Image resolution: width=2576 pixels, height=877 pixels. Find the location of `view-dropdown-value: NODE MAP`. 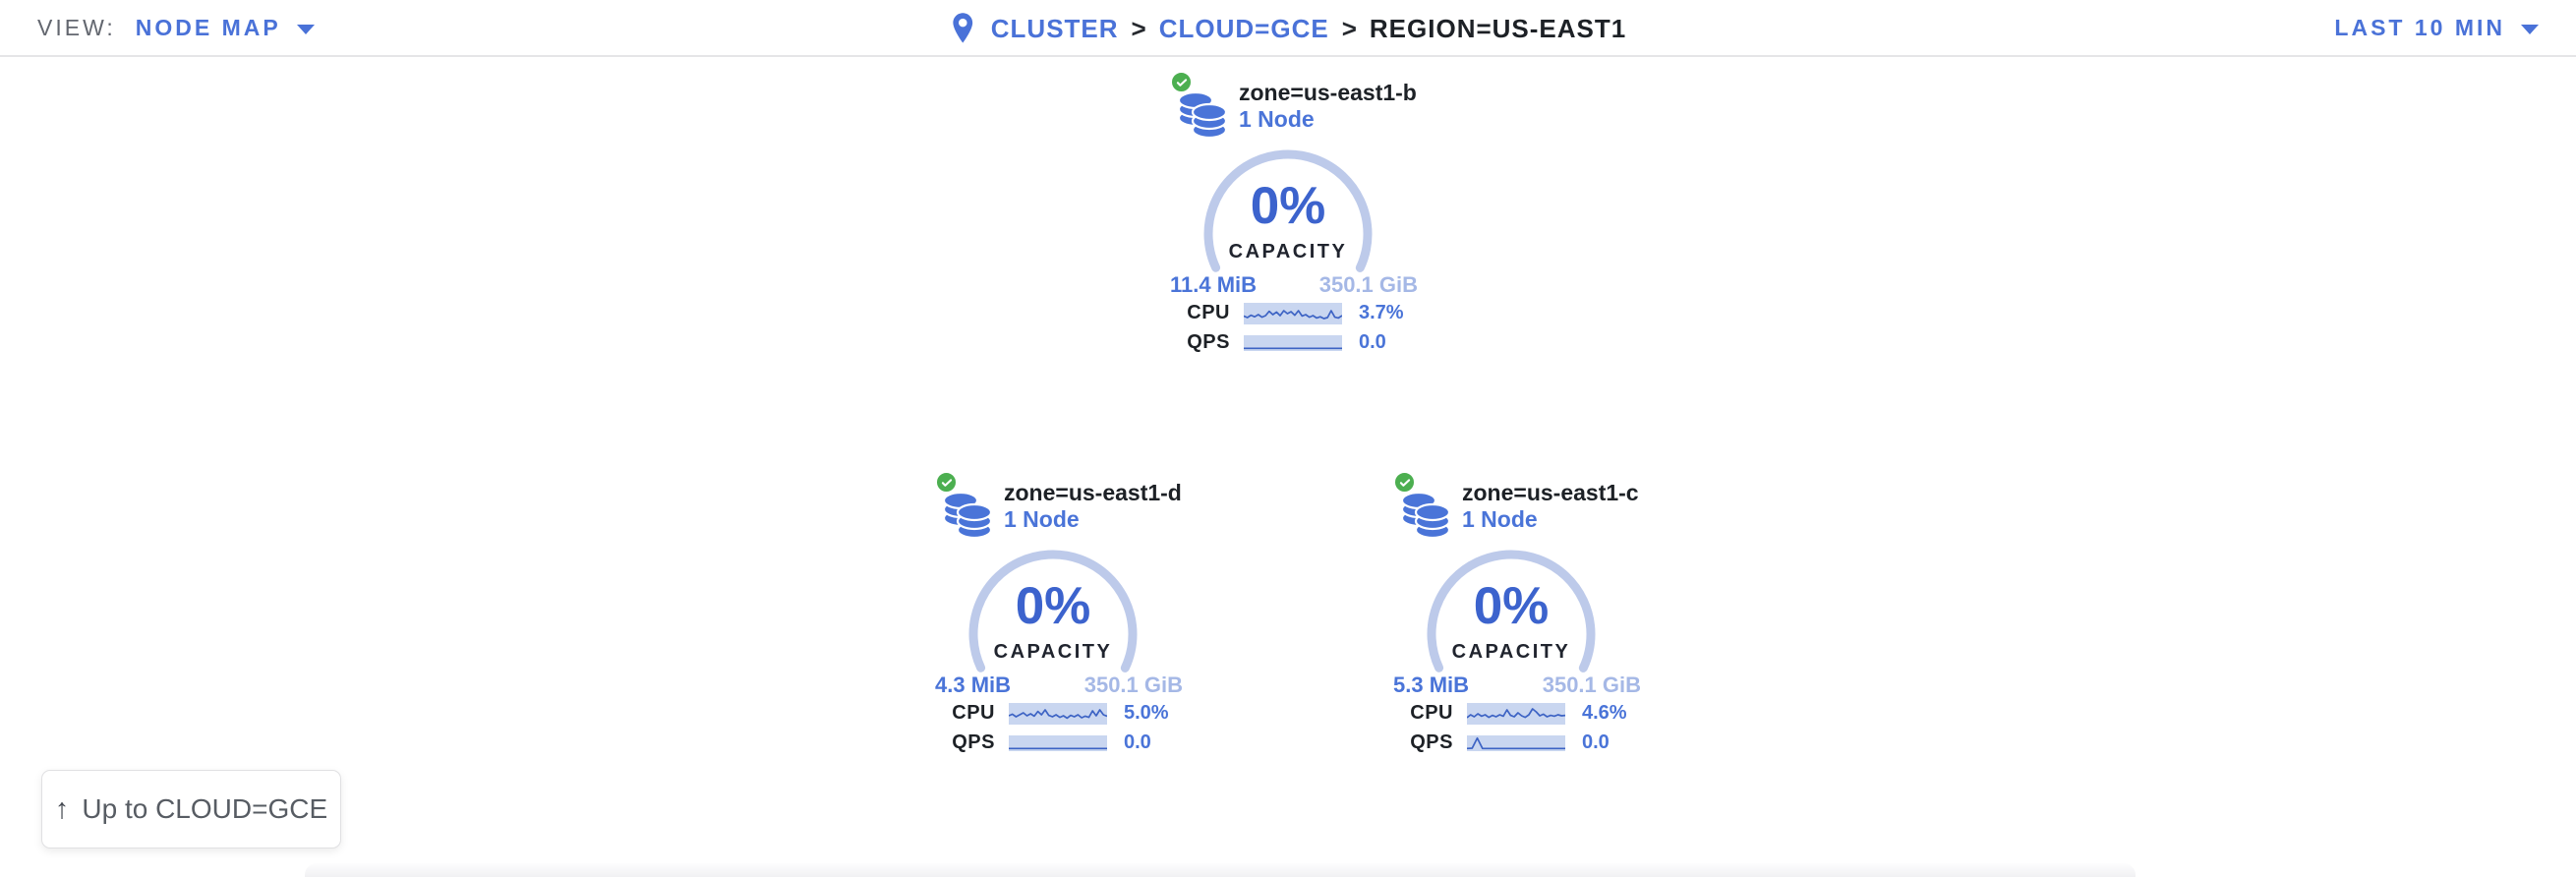

view-dropdown-value: NODE MAP is located at coordinates (208, 27).